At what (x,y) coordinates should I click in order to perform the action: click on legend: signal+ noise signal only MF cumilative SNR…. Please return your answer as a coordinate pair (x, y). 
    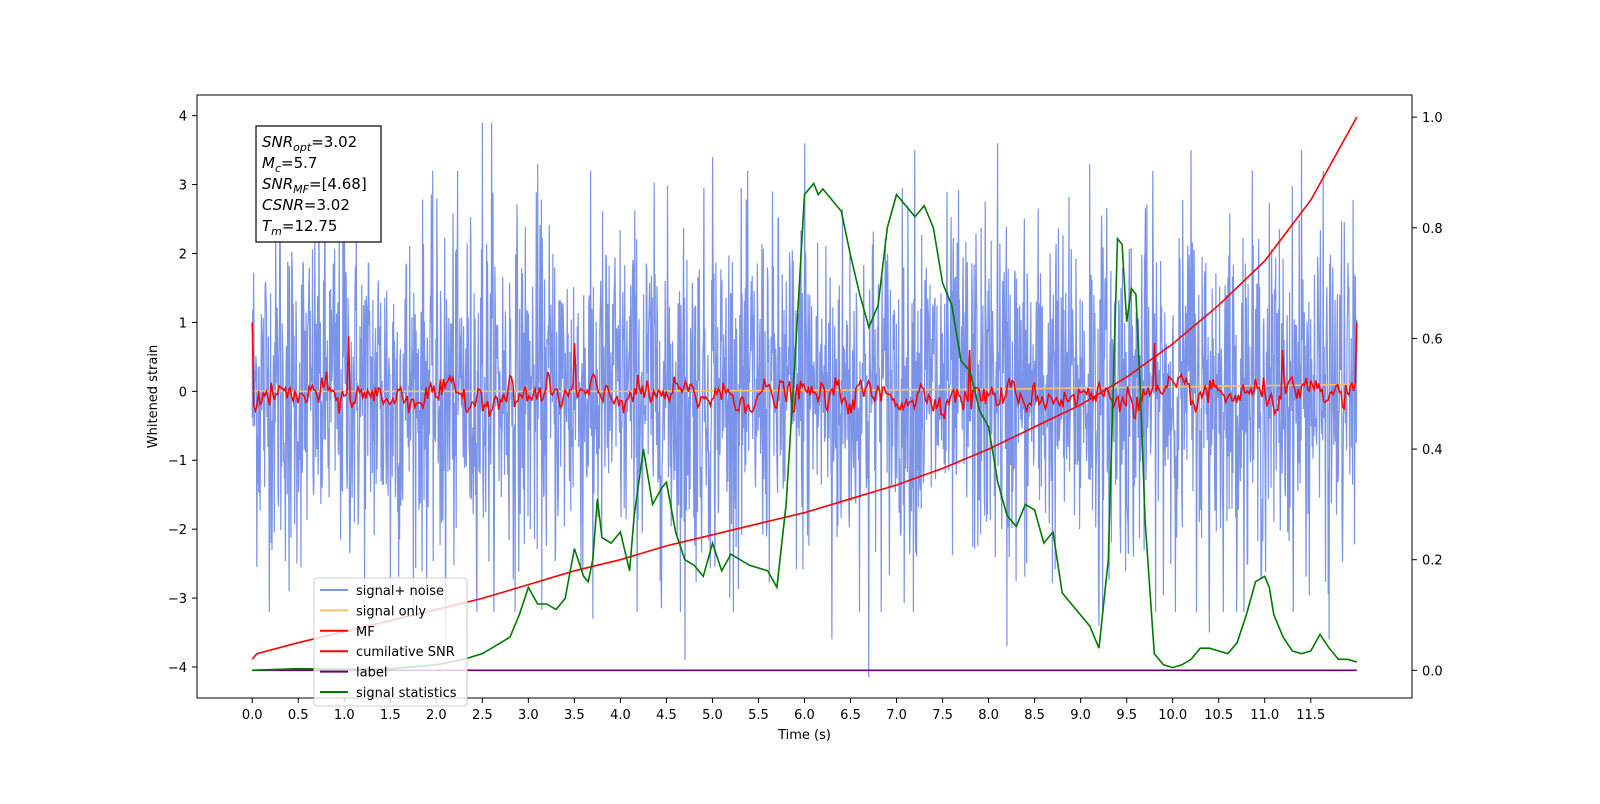
    Looking at the image, I should click on (390, 642).